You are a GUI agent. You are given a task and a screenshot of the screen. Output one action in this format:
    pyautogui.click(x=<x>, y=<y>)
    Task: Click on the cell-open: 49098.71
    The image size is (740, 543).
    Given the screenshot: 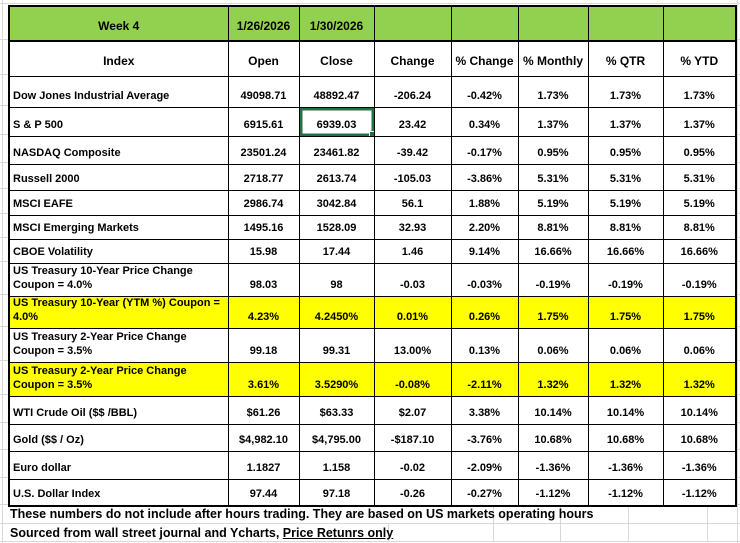 What is the action you would take?
    pyautogui.click(x=263, y=91)
    